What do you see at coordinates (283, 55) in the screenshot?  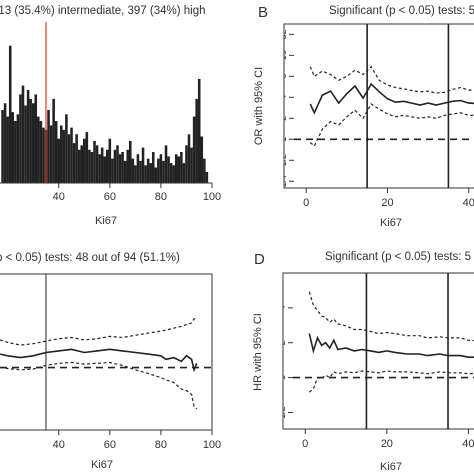 I see `y-tick-label: 16` at bounding box center [283, 55].